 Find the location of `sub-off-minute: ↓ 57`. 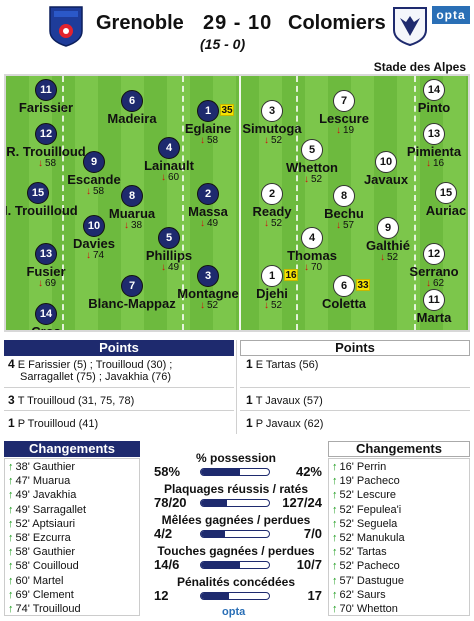

sub-off-minute: ↓ 57 is located at coordinates (345, 225).